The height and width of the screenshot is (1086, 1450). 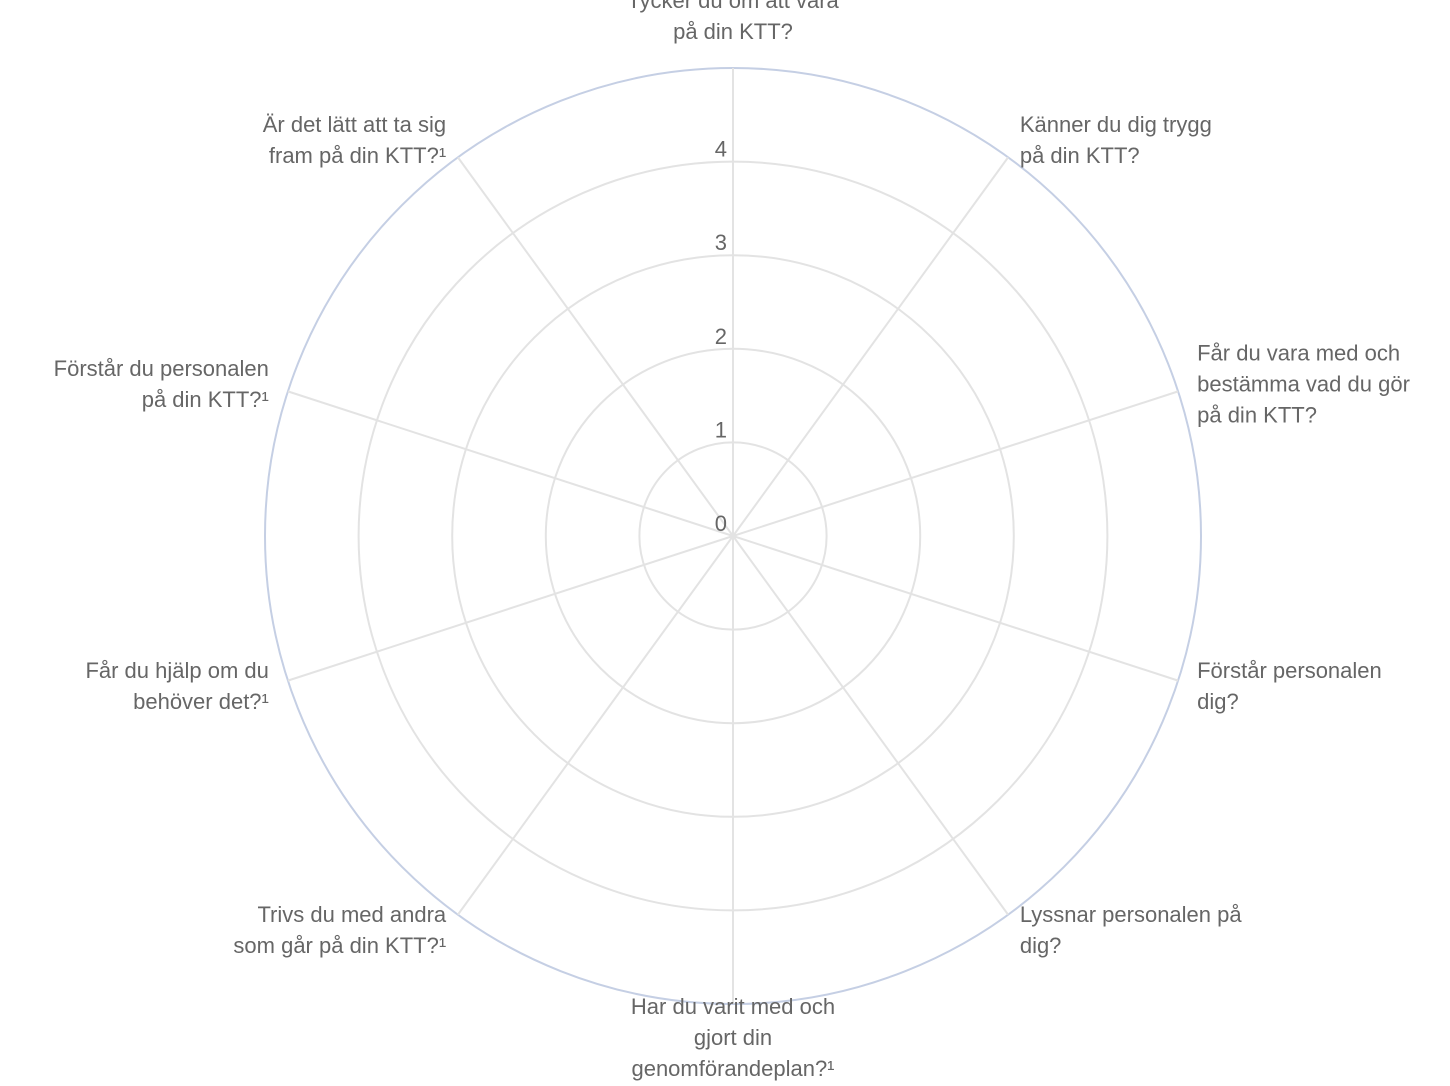 What do you see at coordinates (1303, 384) in the screenshot?
I see `axis-label-2-line-1: bestämma vad du gör` at bounding box center [1303, 384].